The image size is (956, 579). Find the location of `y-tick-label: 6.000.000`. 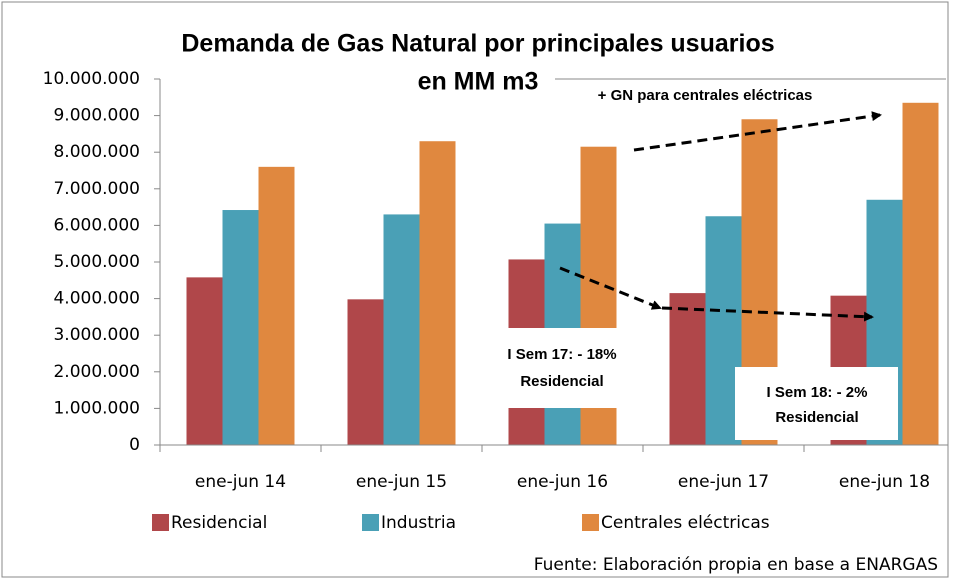

y-tick-label: 6.000.000 is located at coordinates (96, 225).